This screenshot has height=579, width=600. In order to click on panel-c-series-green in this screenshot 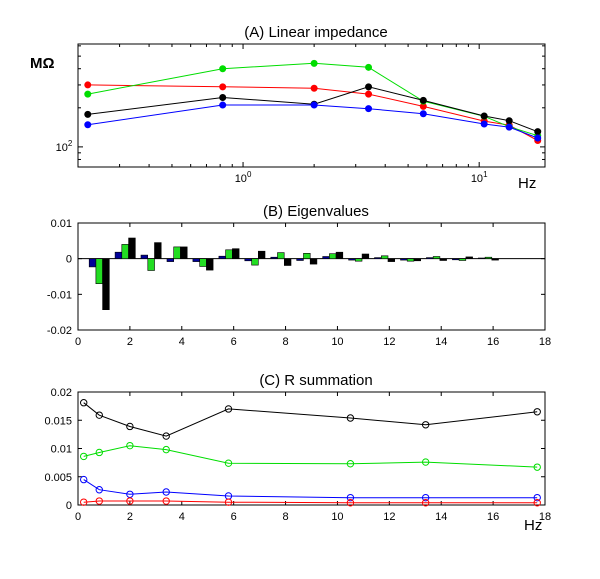, I will do `click(310, 456)`.